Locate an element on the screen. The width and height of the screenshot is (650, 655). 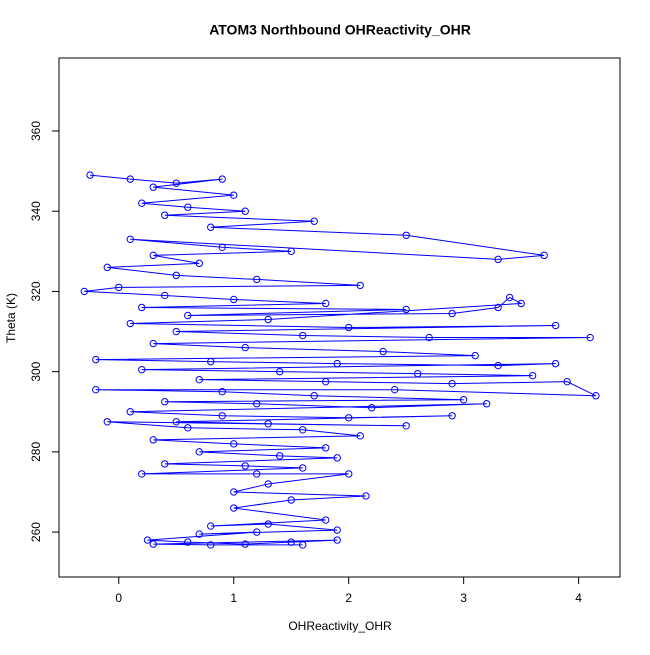
x-tick-label: 1 is located at coordinates (233, 598).